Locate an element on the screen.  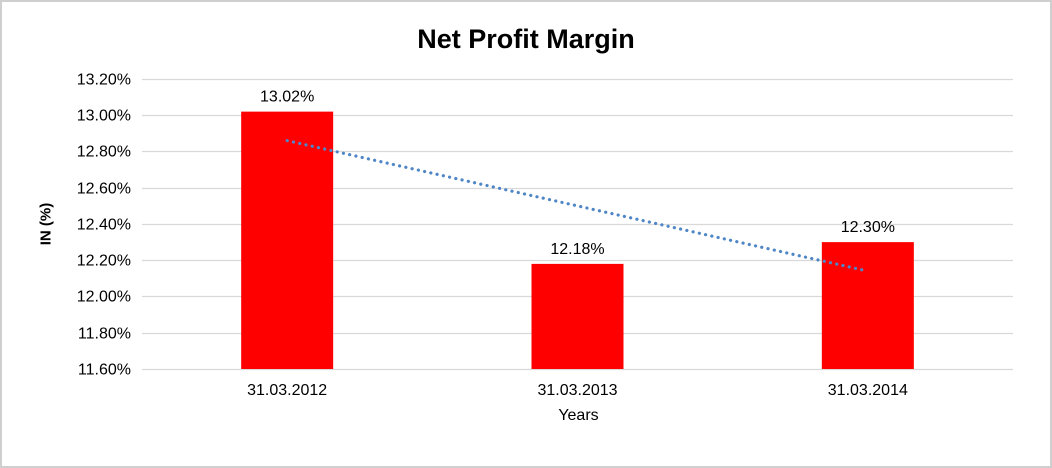
bar-value-label: 13.02% is located at coordinates (287, 97).